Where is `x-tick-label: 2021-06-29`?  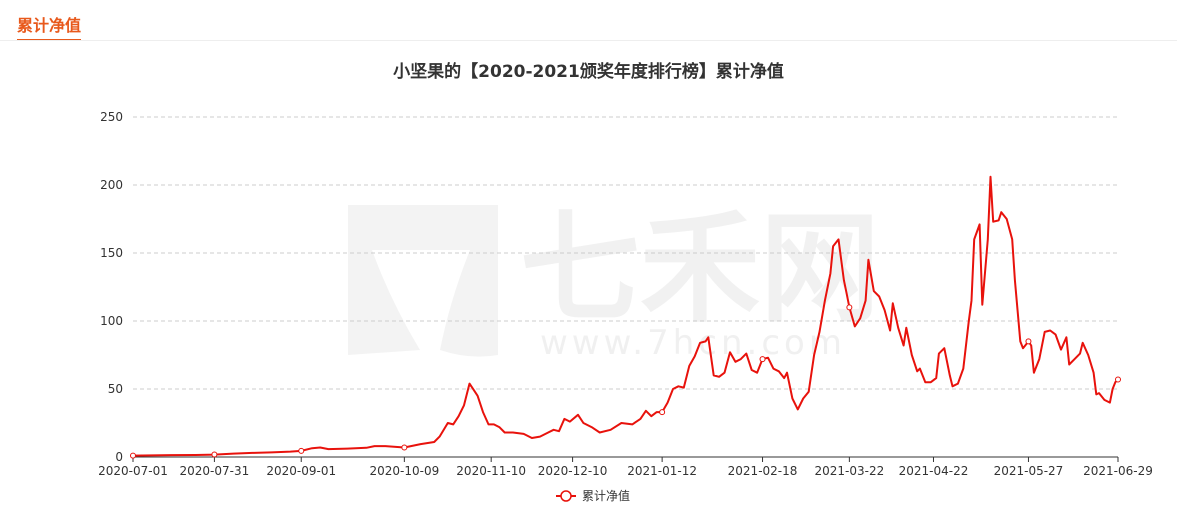
x-tick-label: 2021-06-29 is located at coordinates (1118, 471).